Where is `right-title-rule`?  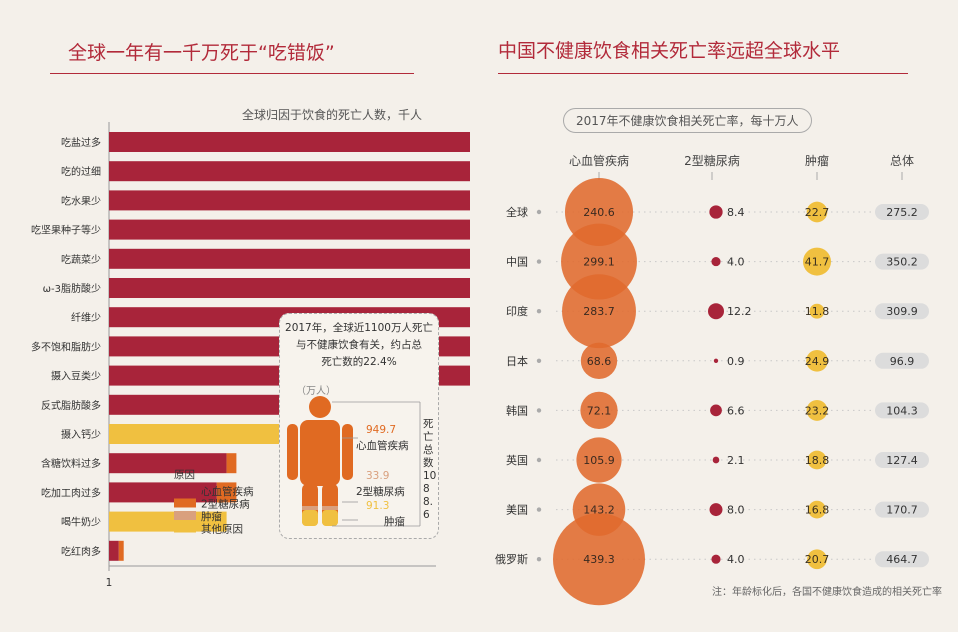 right-title-rule is located at coordinates (703, 73).